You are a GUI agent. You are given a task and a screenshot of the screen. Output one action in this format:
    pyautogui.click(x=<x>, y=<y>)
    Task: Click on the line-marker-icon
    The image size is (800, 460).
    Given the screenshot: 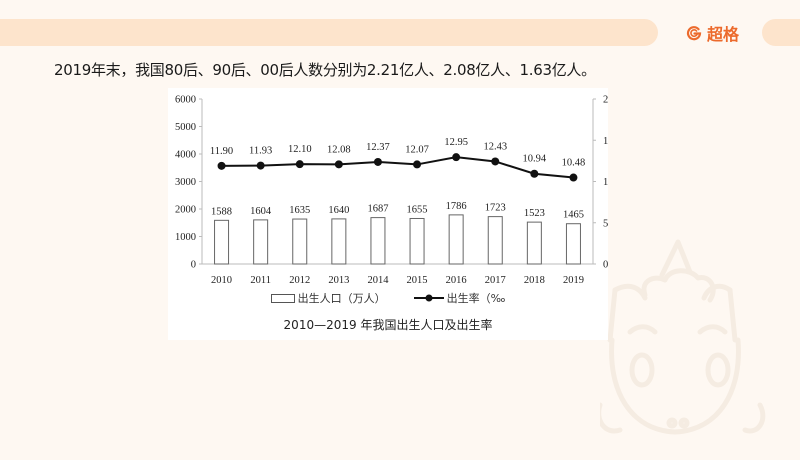 What is the action you would take?
    pyautogui.click(x=428, y=298)
    